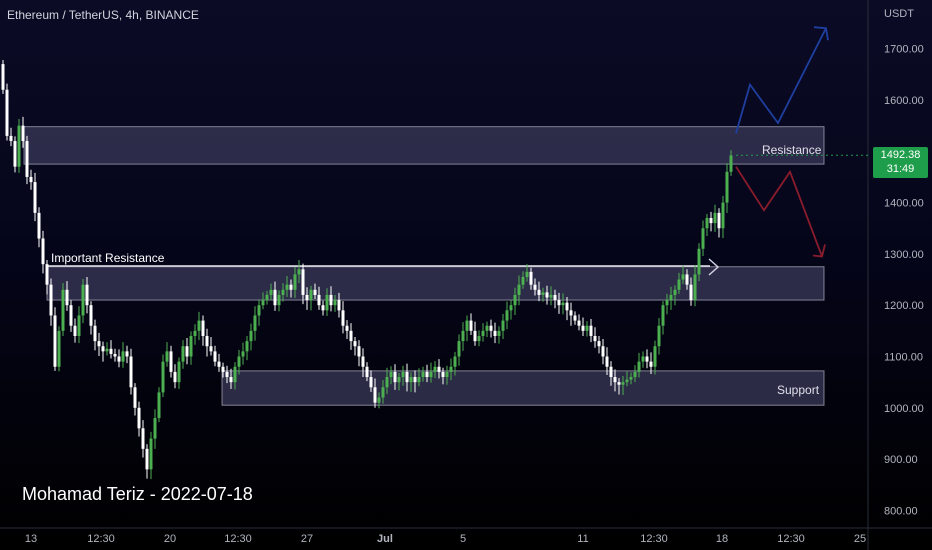 This screenshot has width=932, height=550. Describe the element at coordinates (903, 358) in the screenshot. I see `price-tick: 1100.00` at that location.